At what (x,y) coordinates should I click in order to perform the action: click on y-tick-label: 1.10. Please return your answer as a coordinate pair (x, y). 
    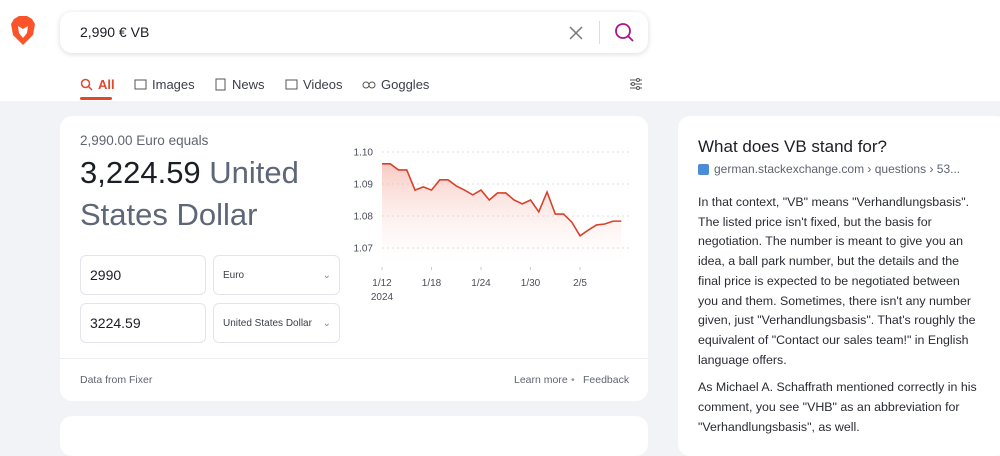
    Looking at the image, I should click on (364, 153).